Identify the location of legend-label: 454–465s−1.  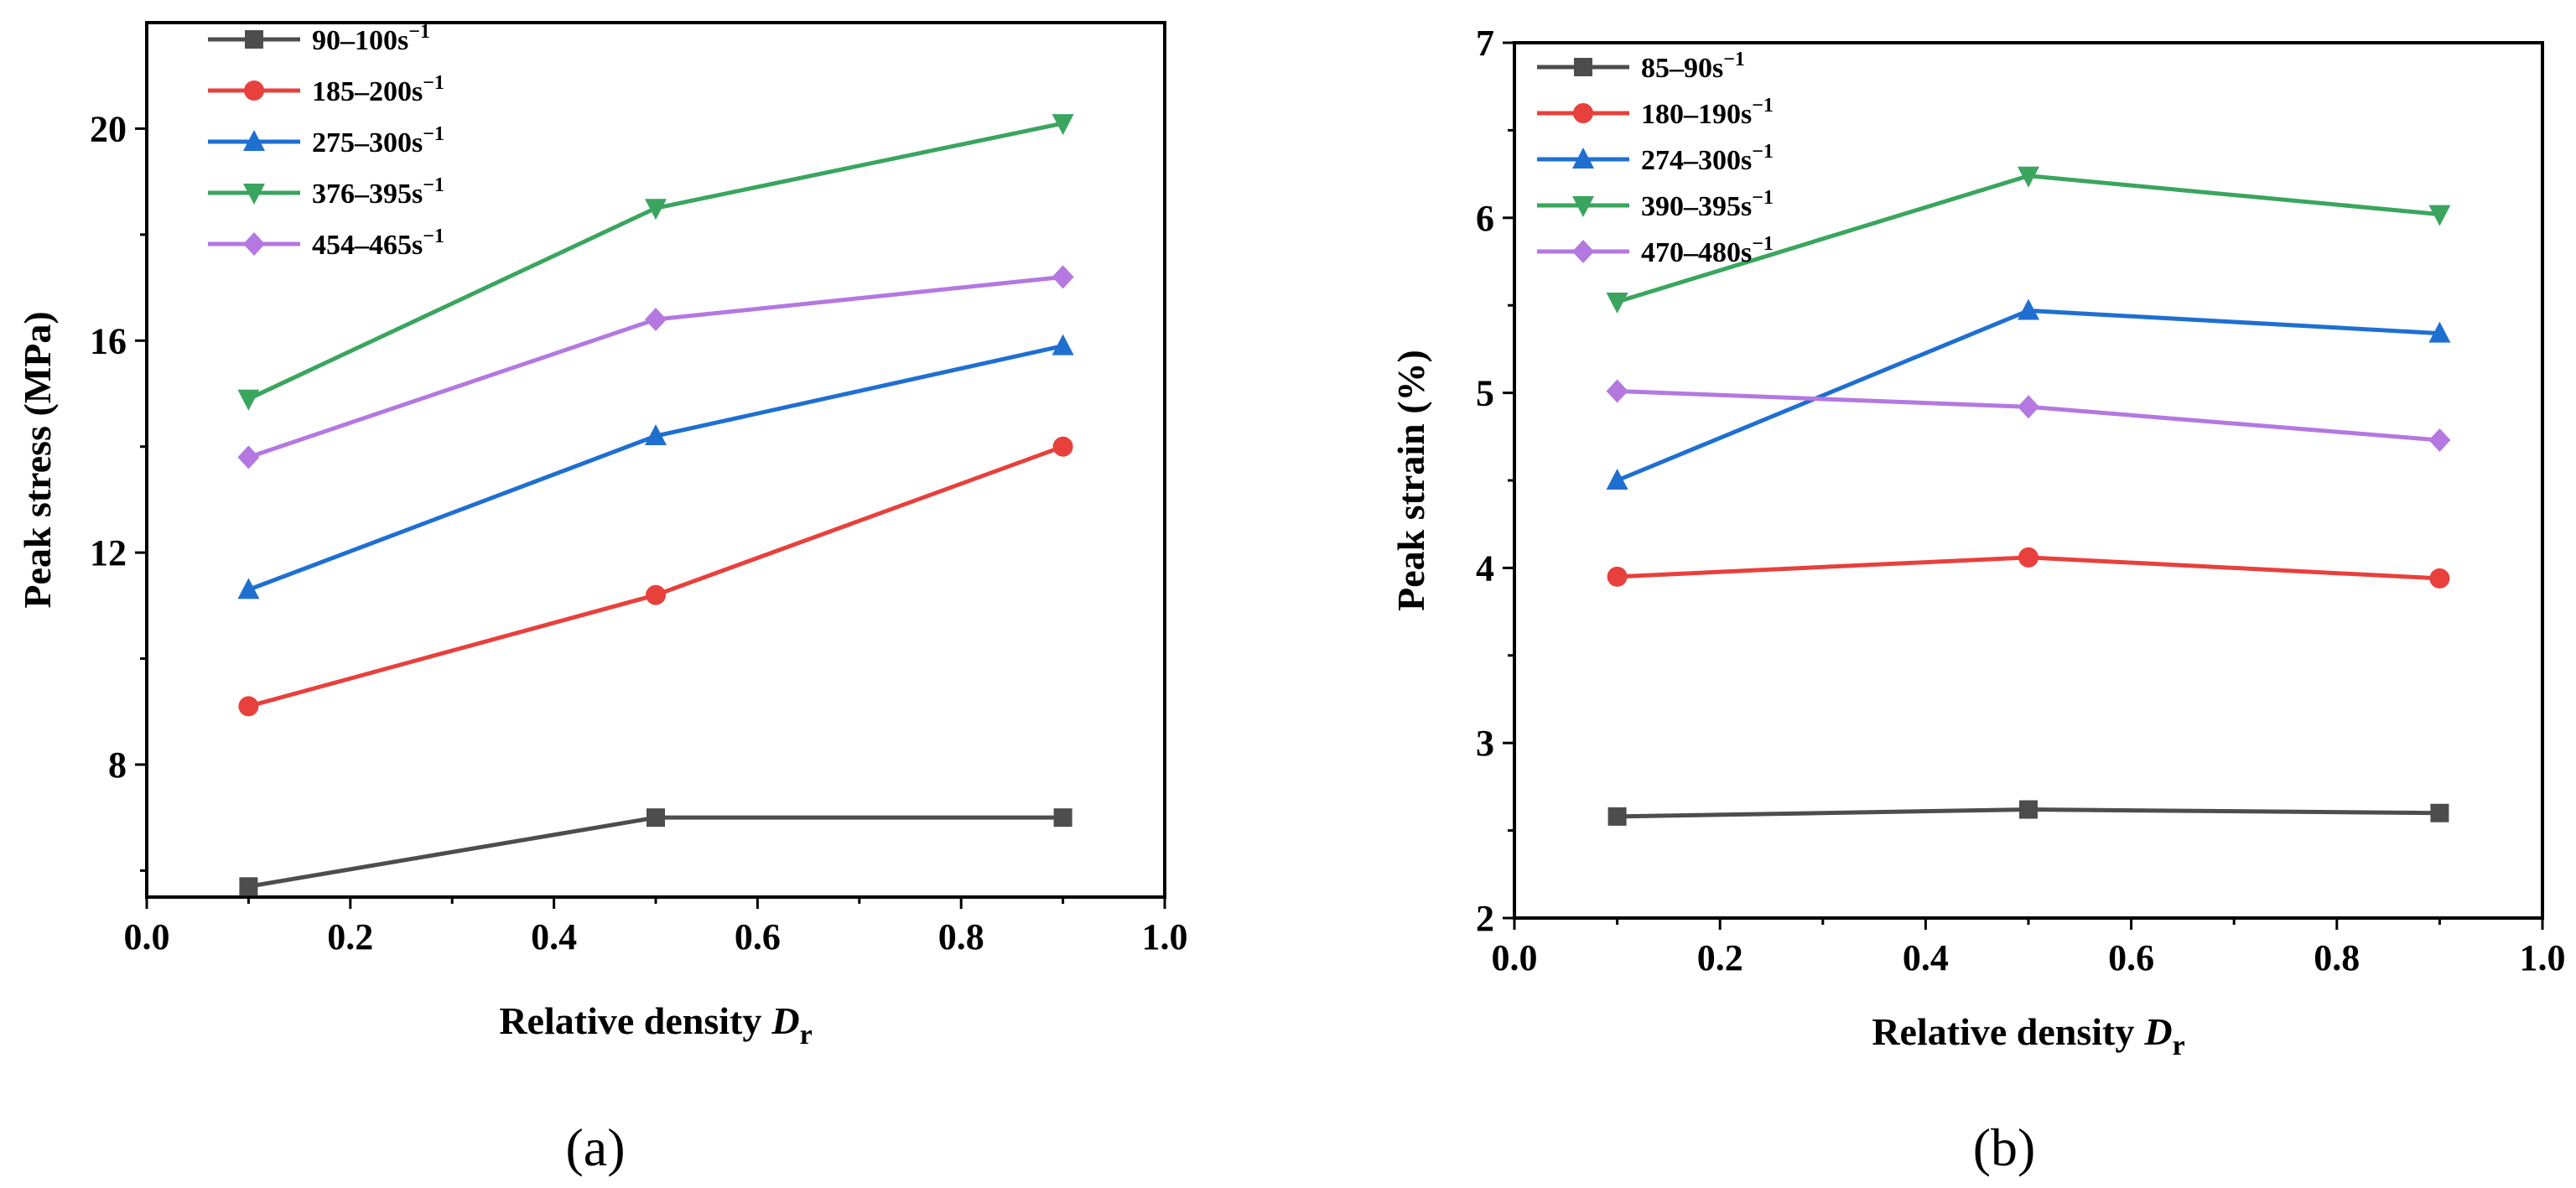
(378, 243).